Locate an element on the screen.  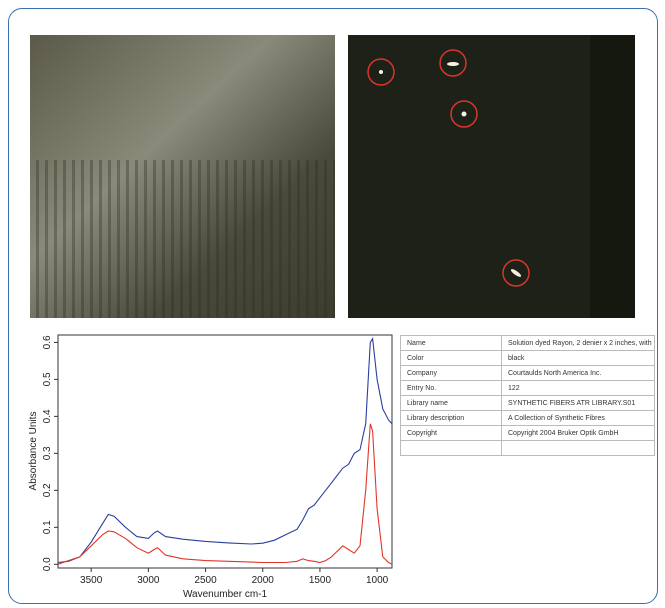
y-tick-label: 0.0 is located at coordinates (47, 564).